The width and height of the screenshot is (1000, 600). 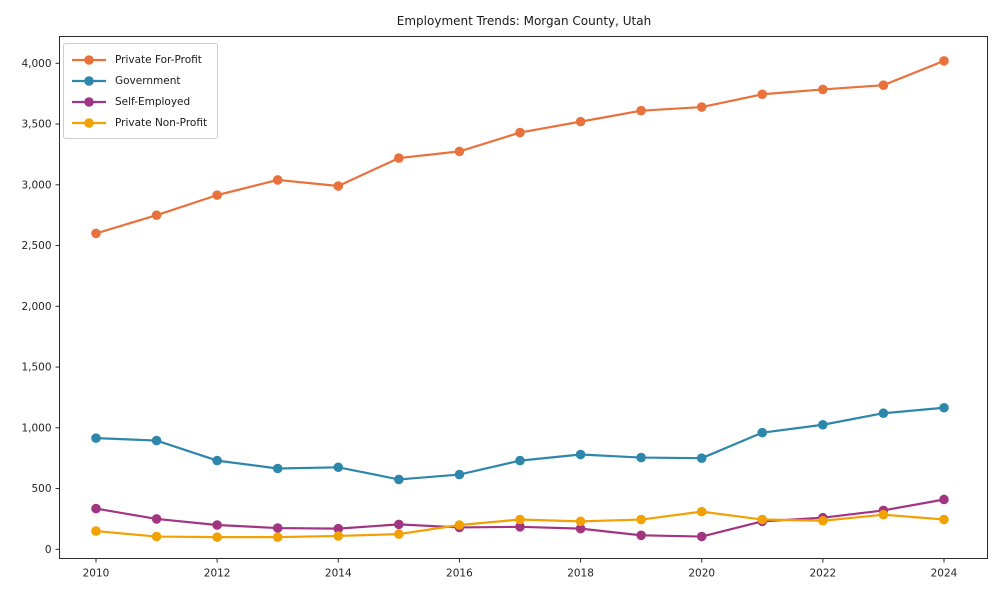 I want to click on x-tick-label: 2022, so click(x=822, y=574).